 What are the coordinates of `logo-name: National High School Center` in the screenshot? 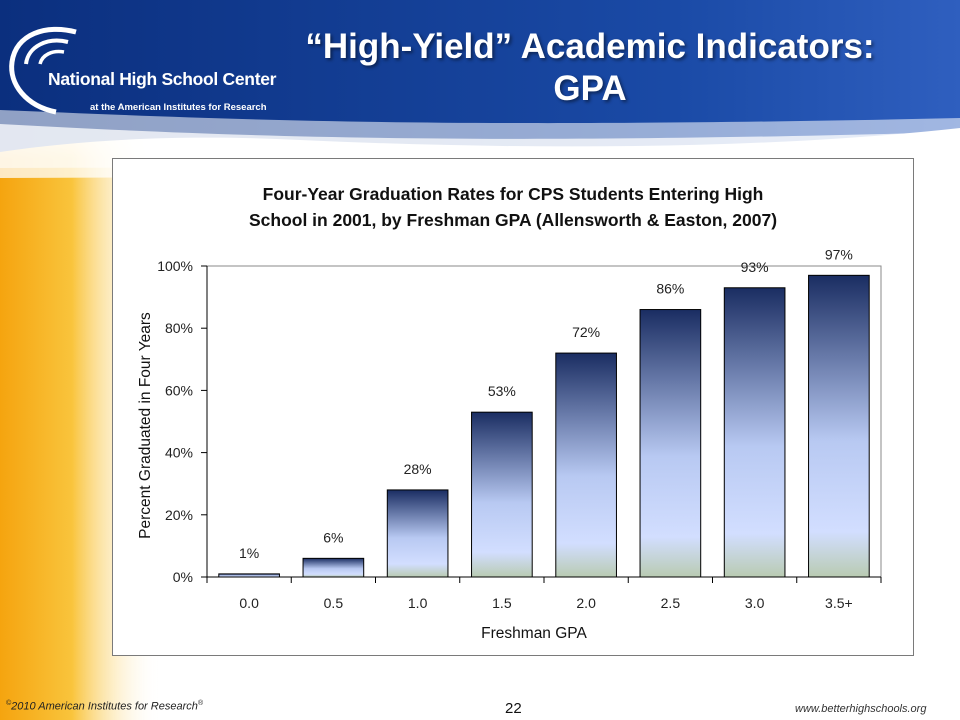 It's located at (162, 79).